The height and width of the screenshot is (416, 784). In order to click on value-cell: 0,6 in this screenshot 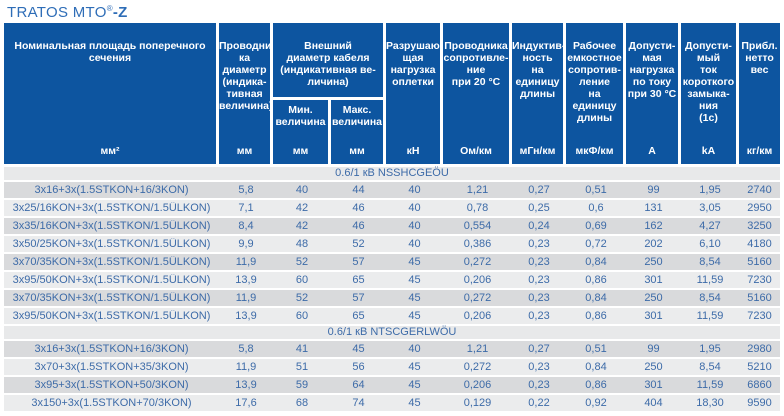, I will do `click(596, 208)`.